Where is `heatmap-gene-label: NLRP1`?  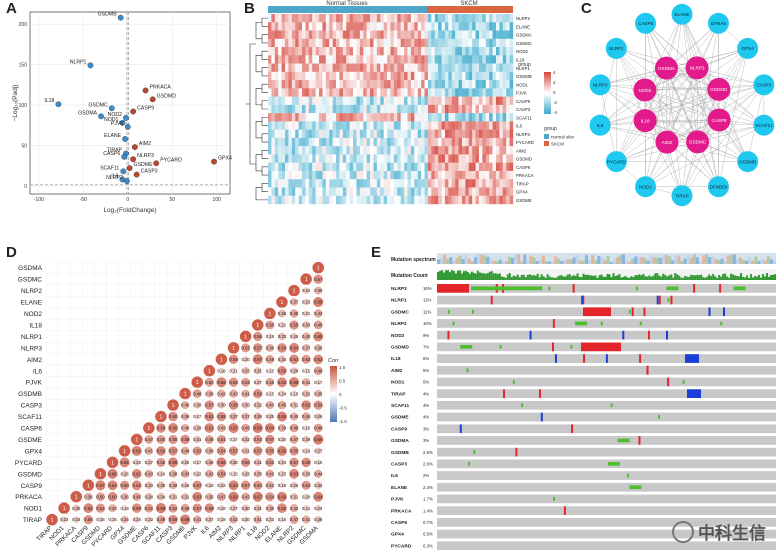 heatmap-gene-label: NLRP1 is located at coordinates (523, 68).